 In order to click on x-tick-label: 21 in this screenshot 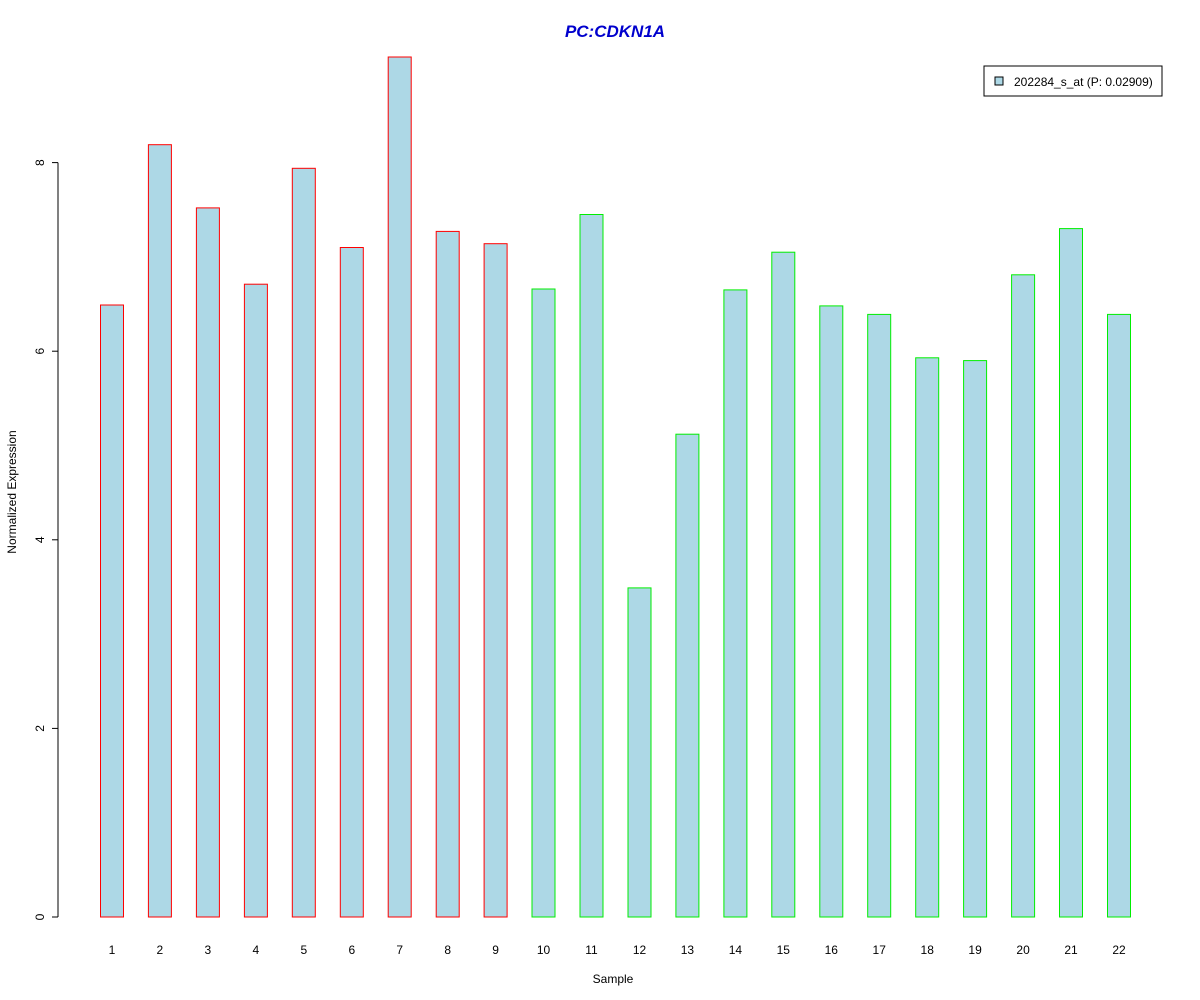, I will do `click(1071, 950)`.